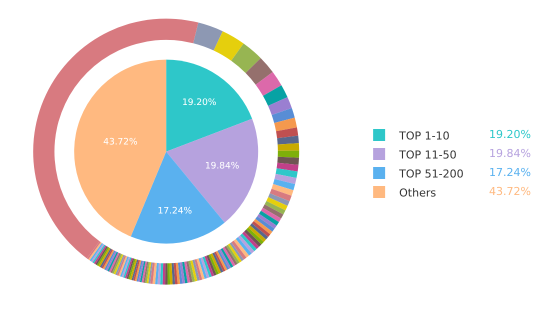  I want to click on data-label: 19.84%, so click(222, 166).